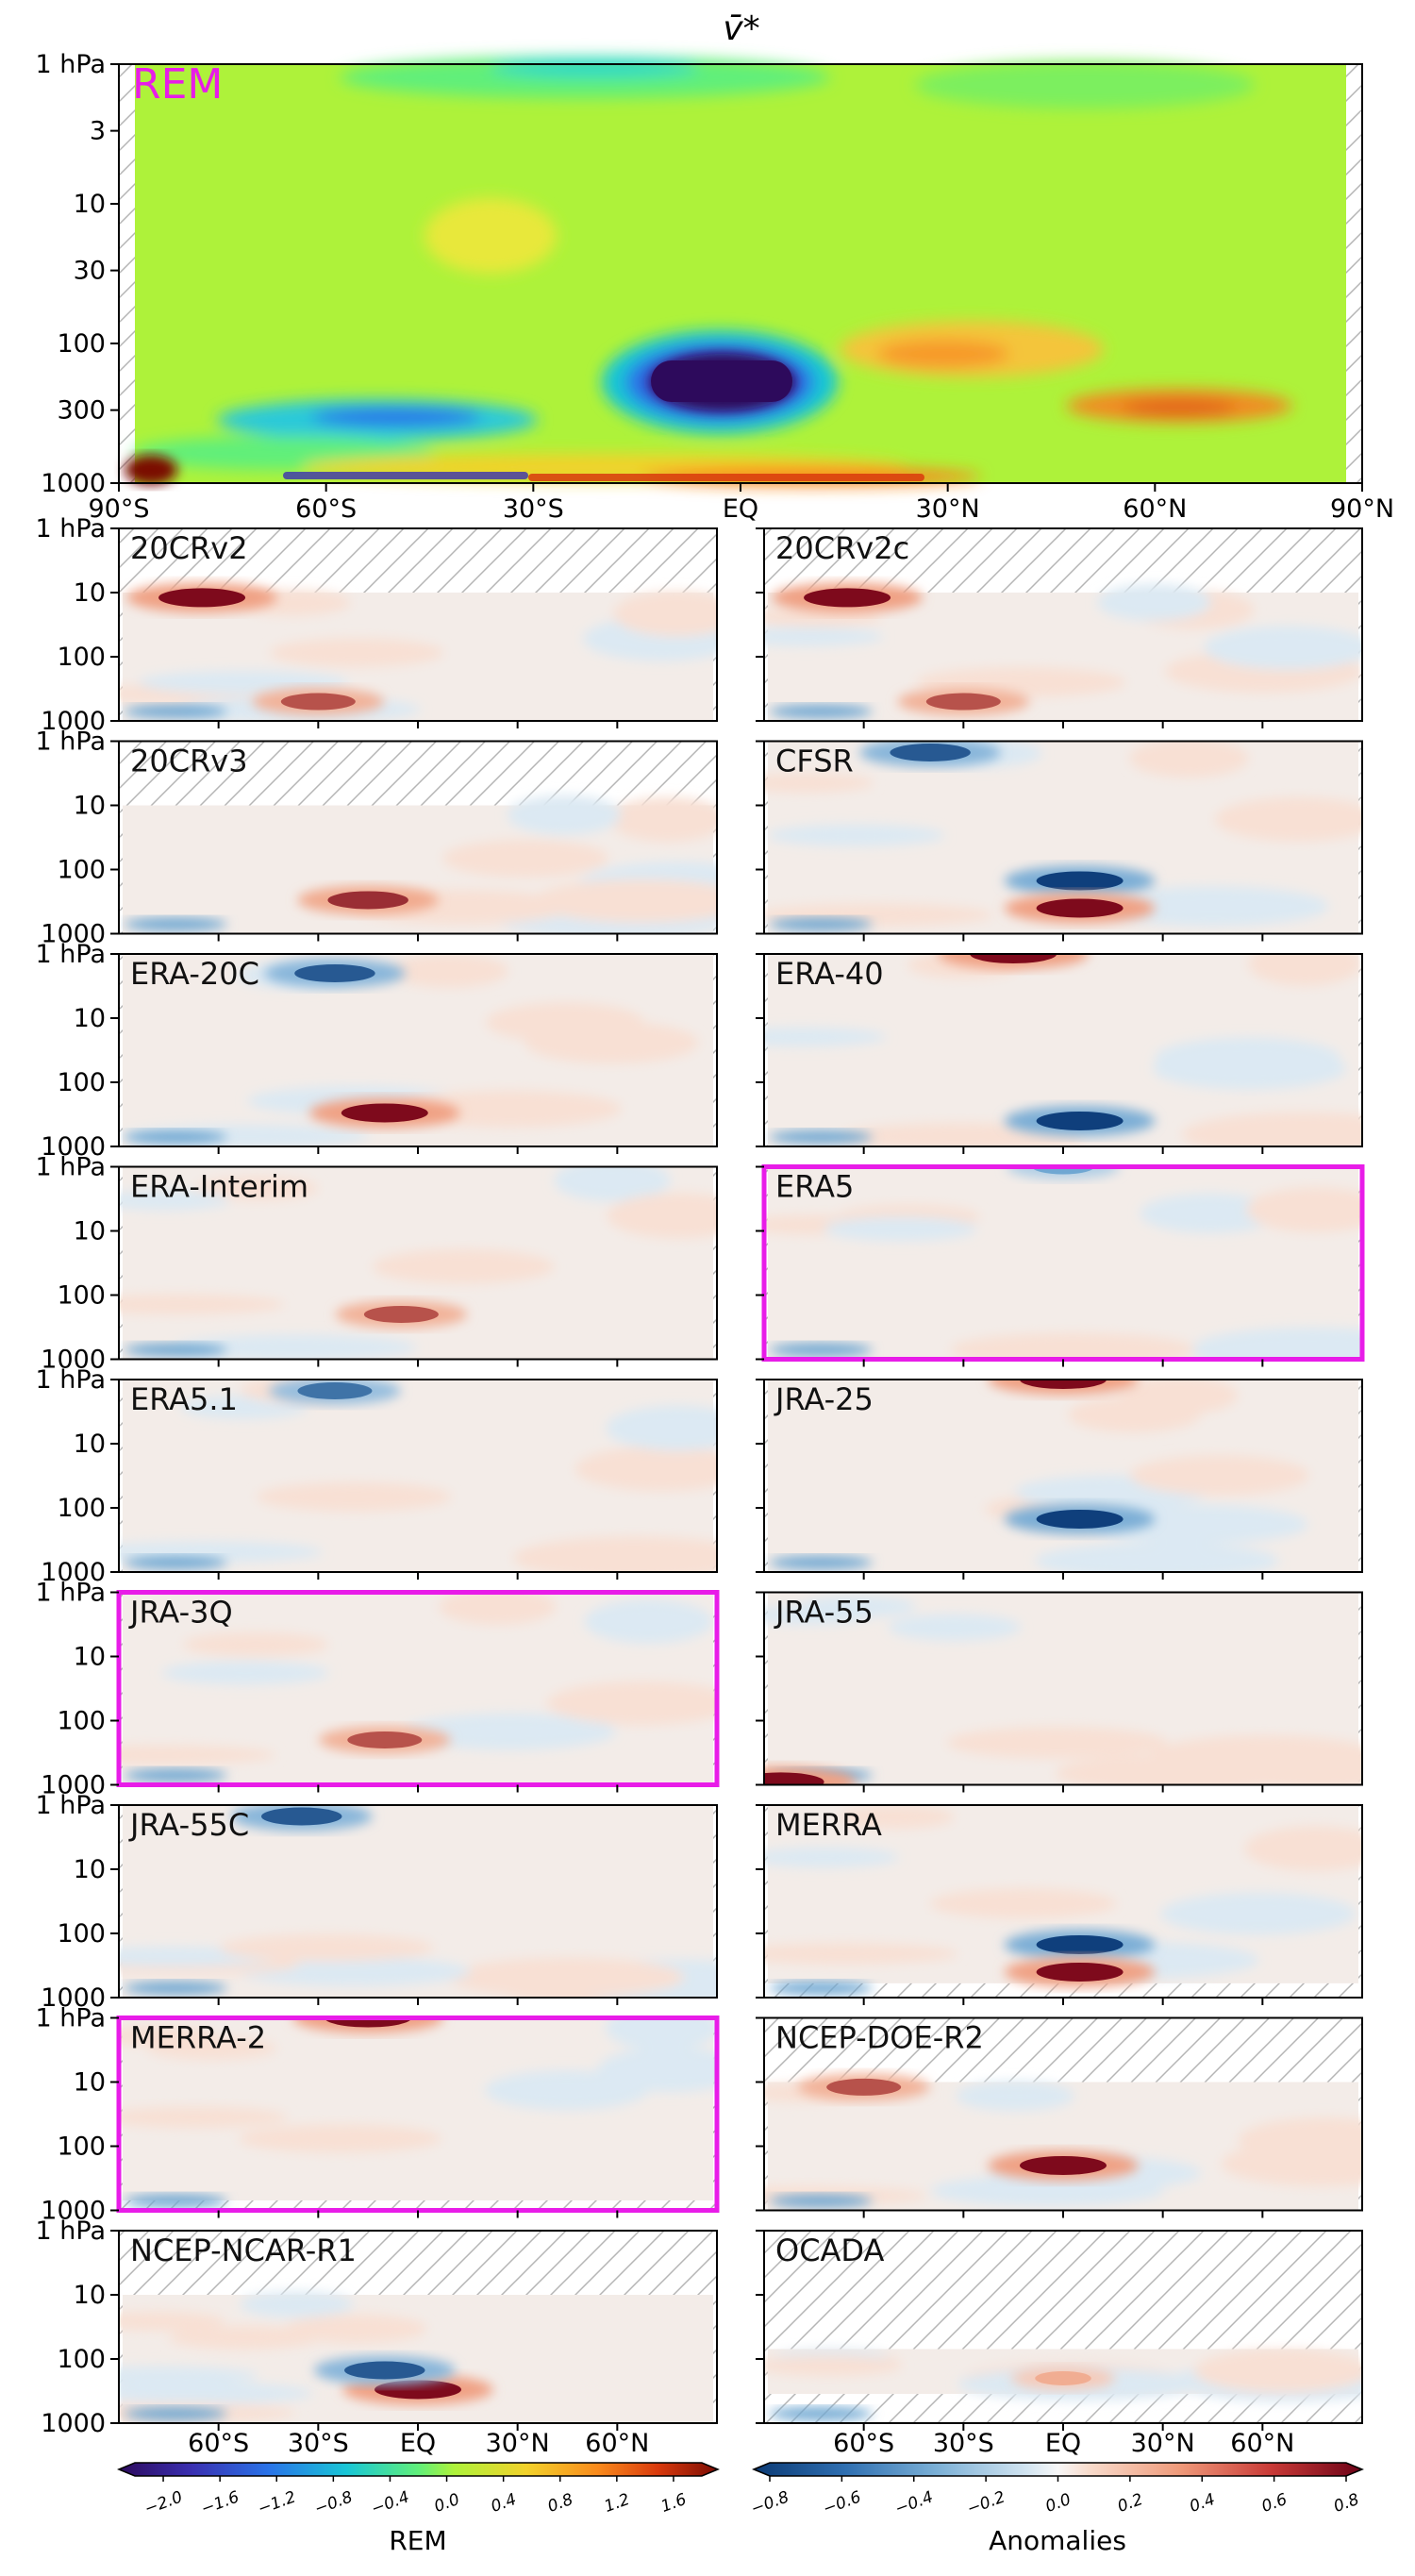  I want to click on panel-era-interim: ERA-Interim 1 hPa 10 100 1000, so click(377, 1264).